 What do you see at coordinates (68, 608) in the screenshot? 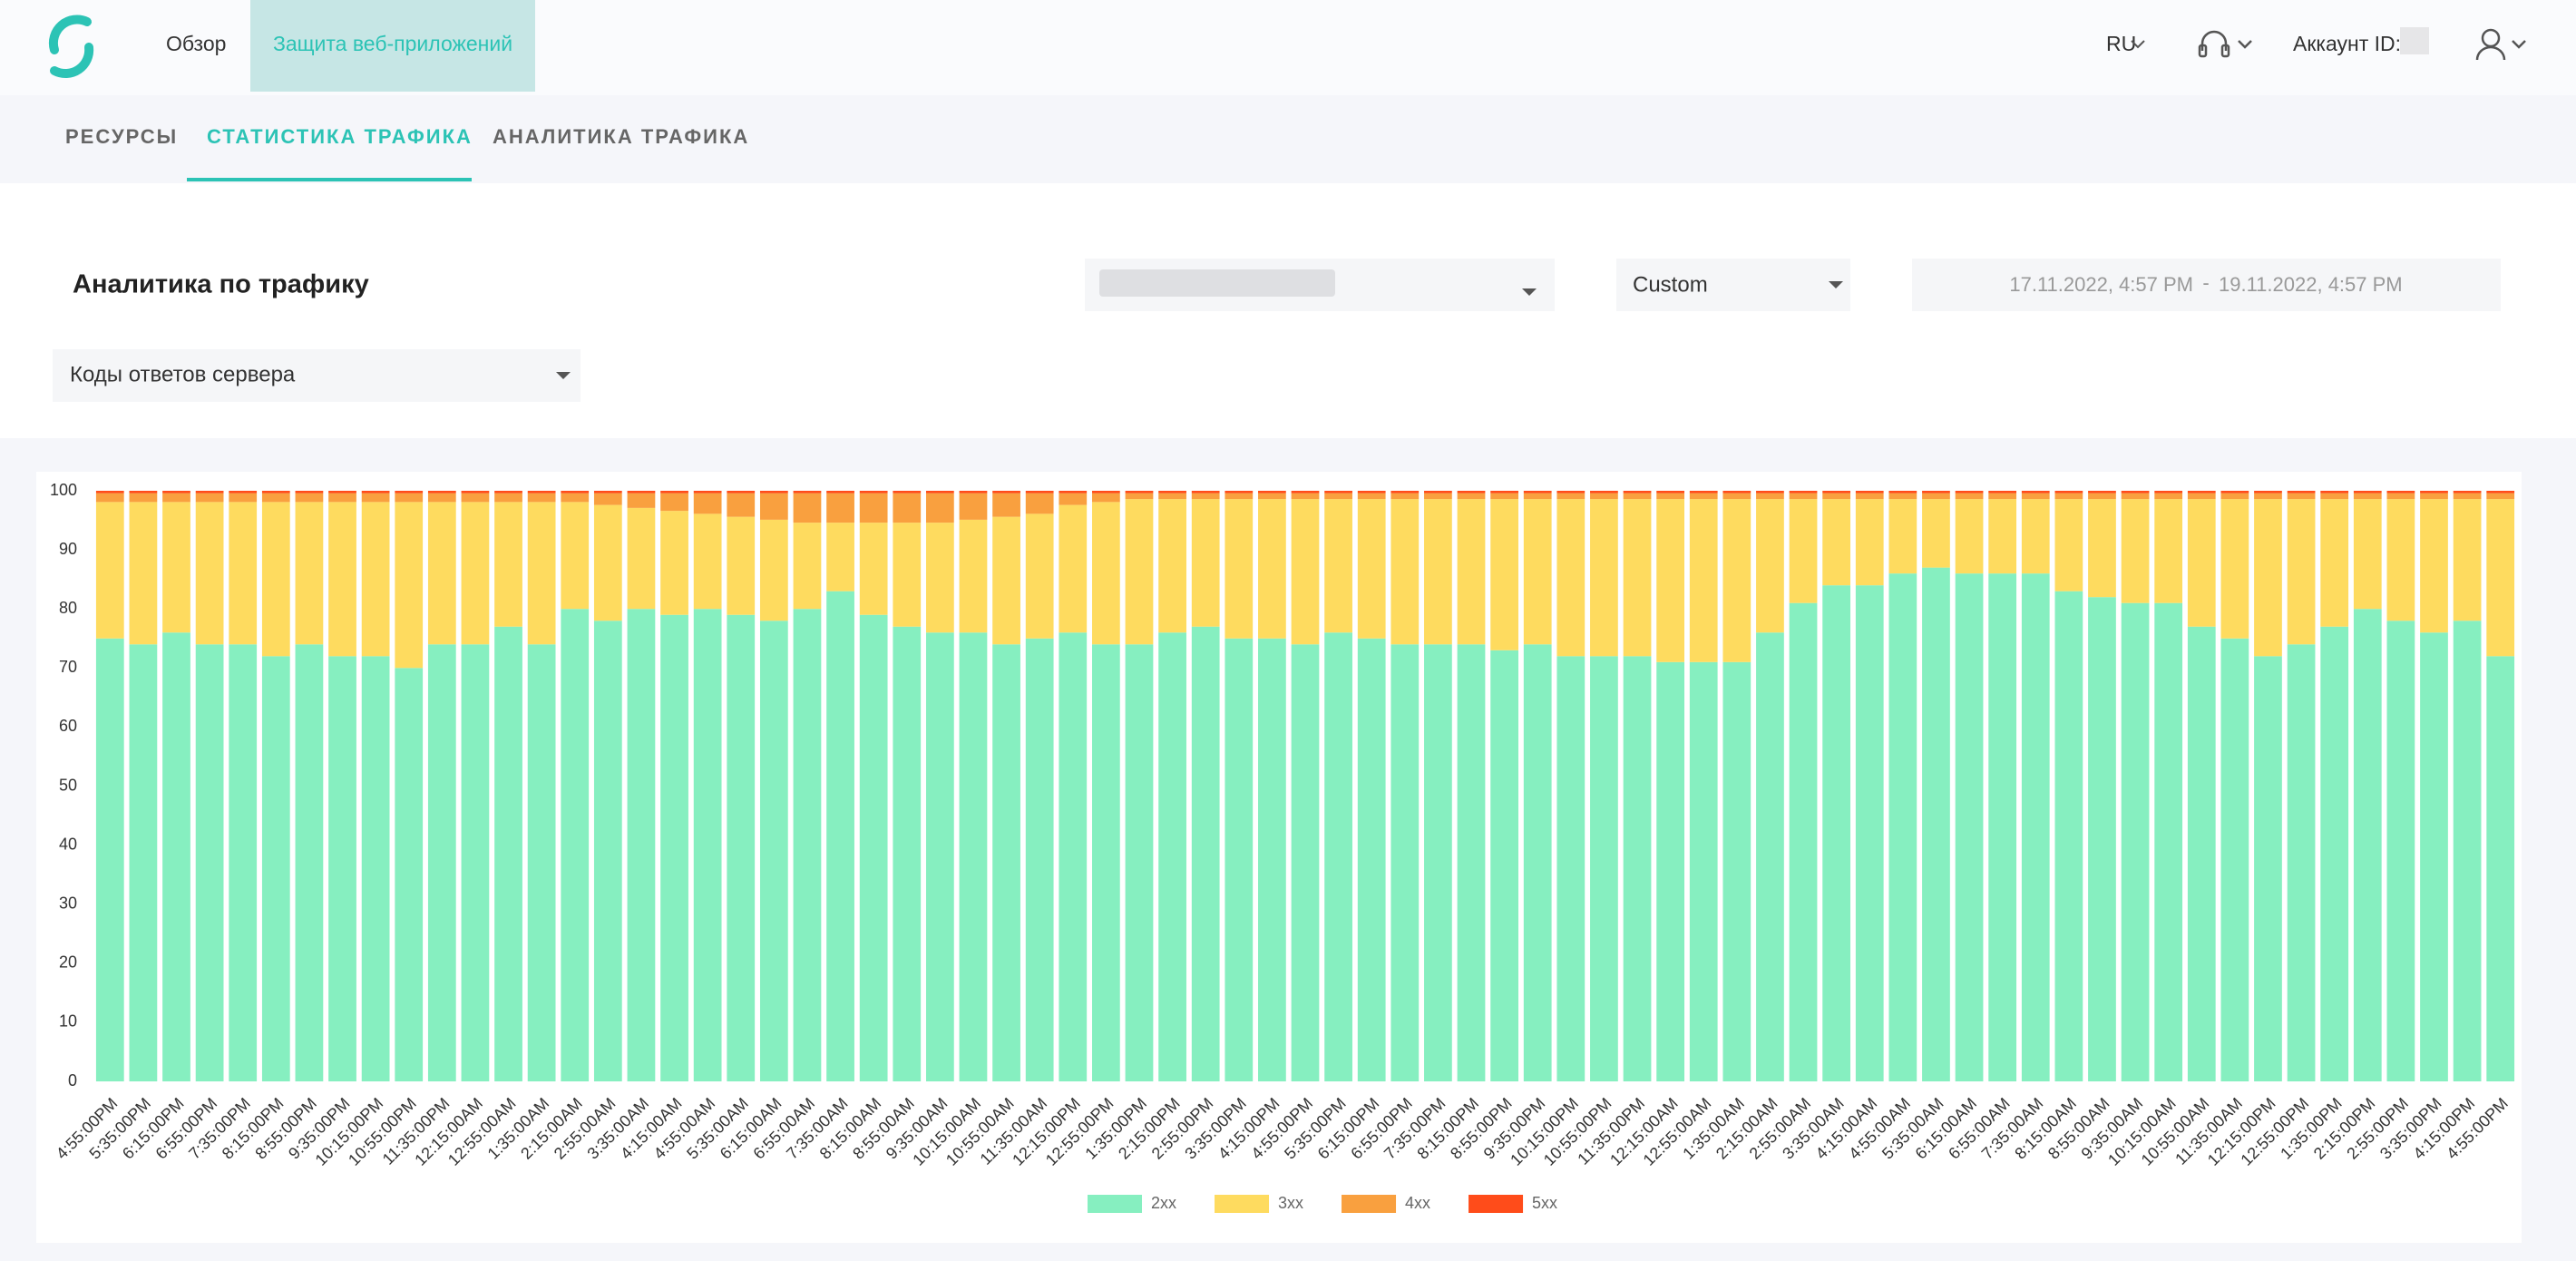
I see `y-tick-label: 80` at bounding box center [68, 608].